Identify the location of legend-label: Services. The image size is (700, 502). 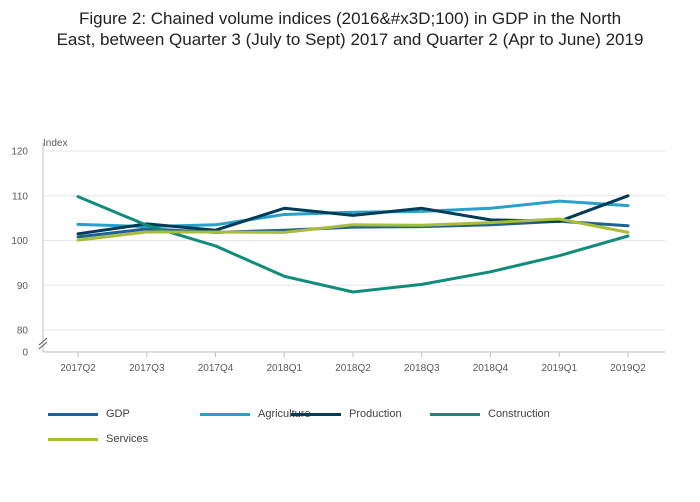
(127, 439).